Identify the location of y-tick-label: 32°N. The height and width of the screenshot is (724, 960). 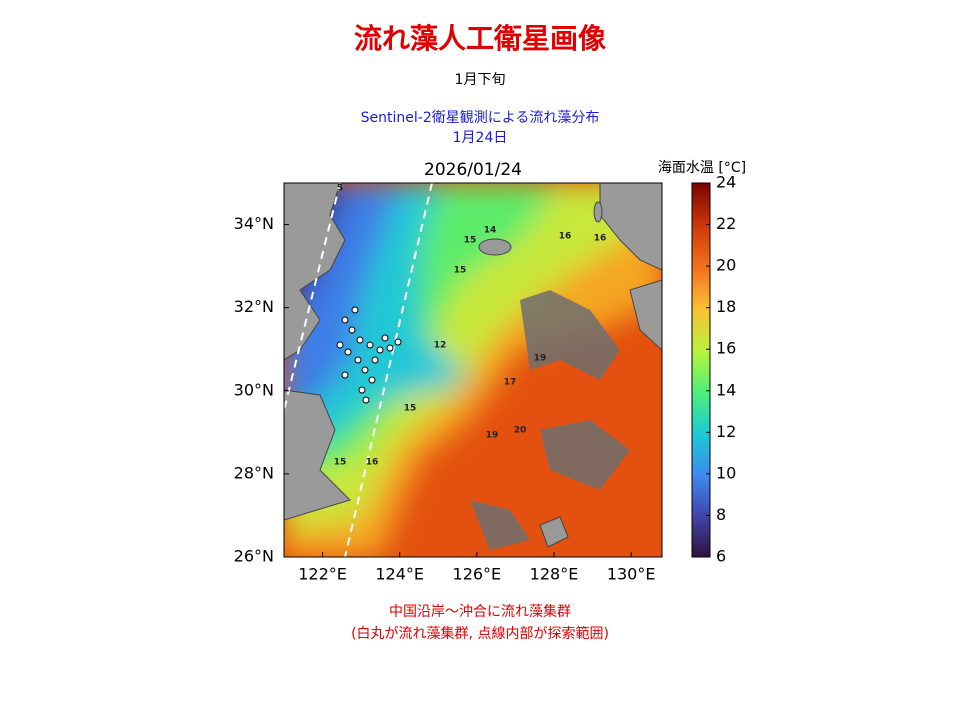
(254, 306).